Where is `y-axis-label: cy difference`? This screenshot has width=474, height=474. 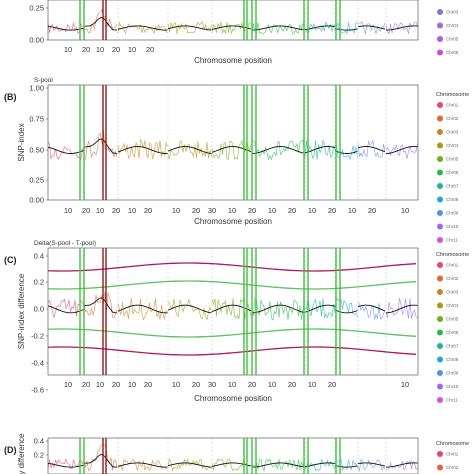 y-axis-label: cy difference is located at coordinates (21, 453).